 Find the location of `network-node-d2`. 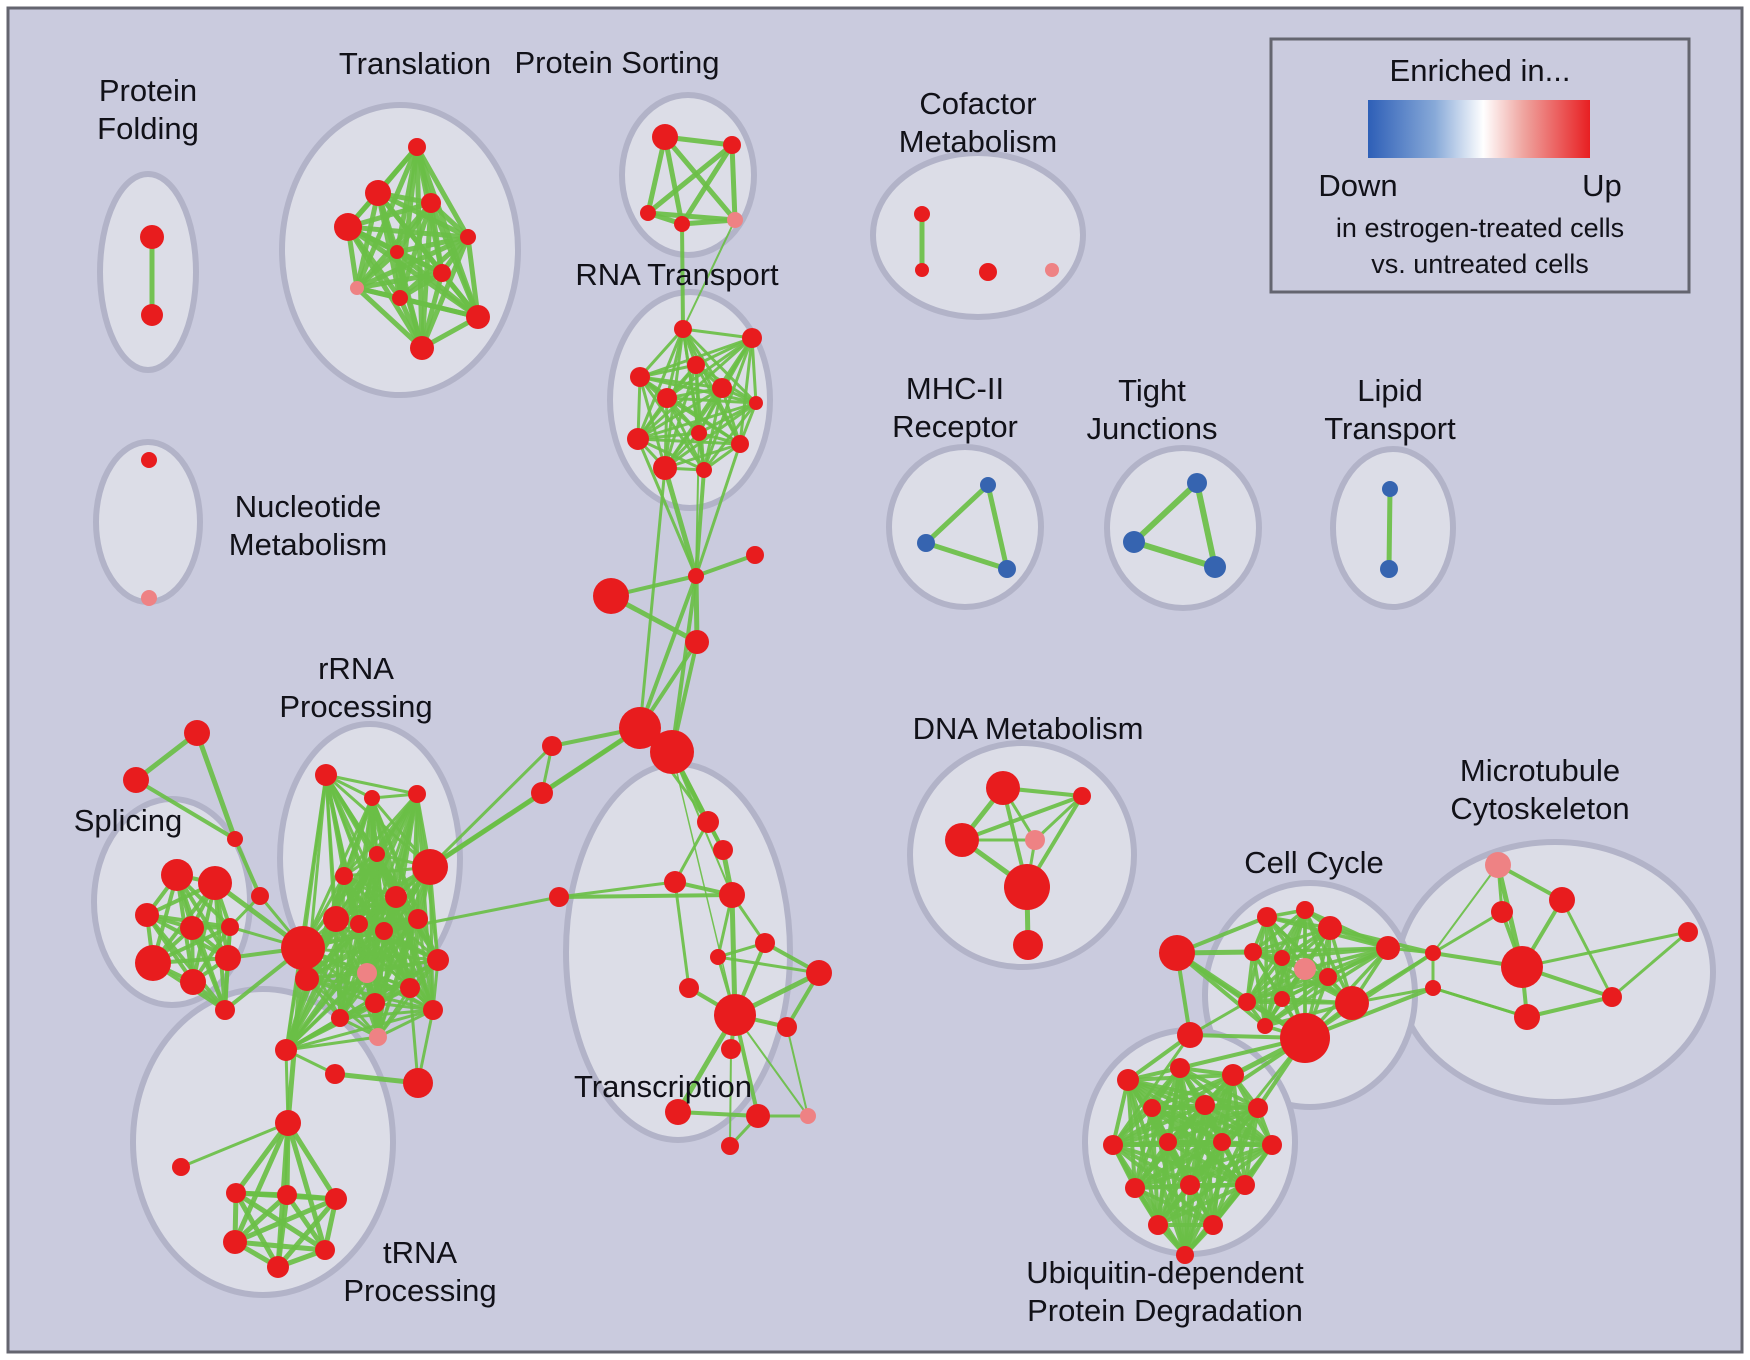

network-node-d2 is located at coordinates (1082, 796).